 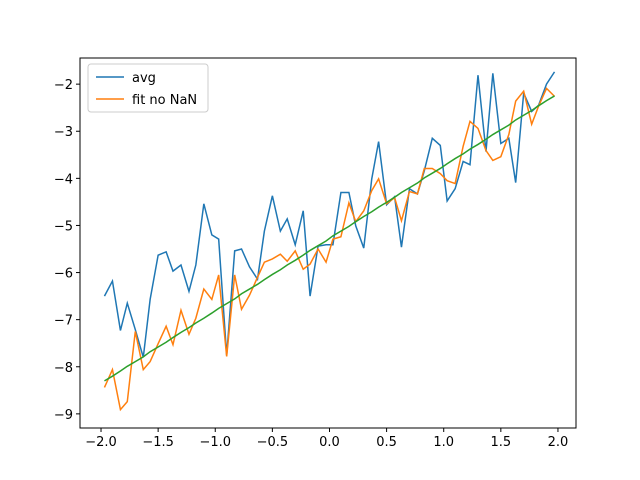 What do you see at coordinates (443, 442) in the screenshot?
I see `x-tick-label: 1.0` at bounding box center [443, 442].